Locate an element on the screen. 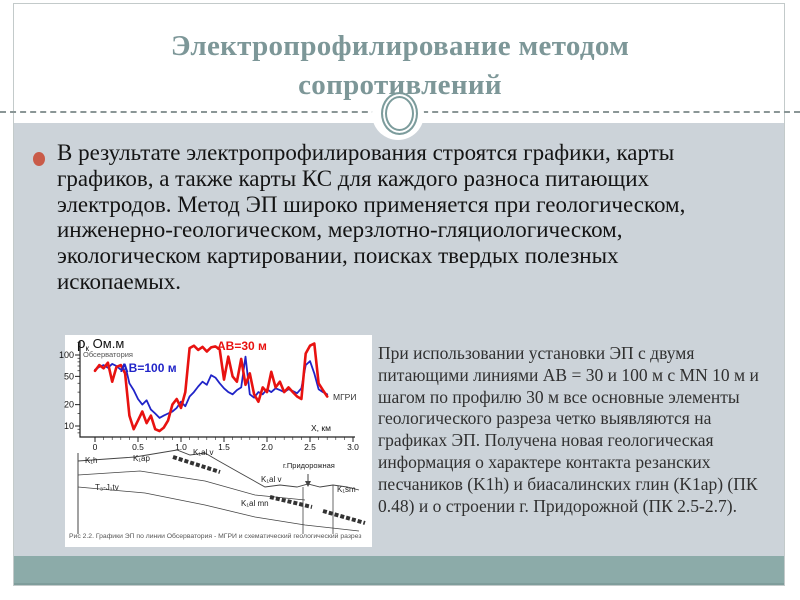 The image size is (800, 600). footer-band is located at coordinates (399, 570).